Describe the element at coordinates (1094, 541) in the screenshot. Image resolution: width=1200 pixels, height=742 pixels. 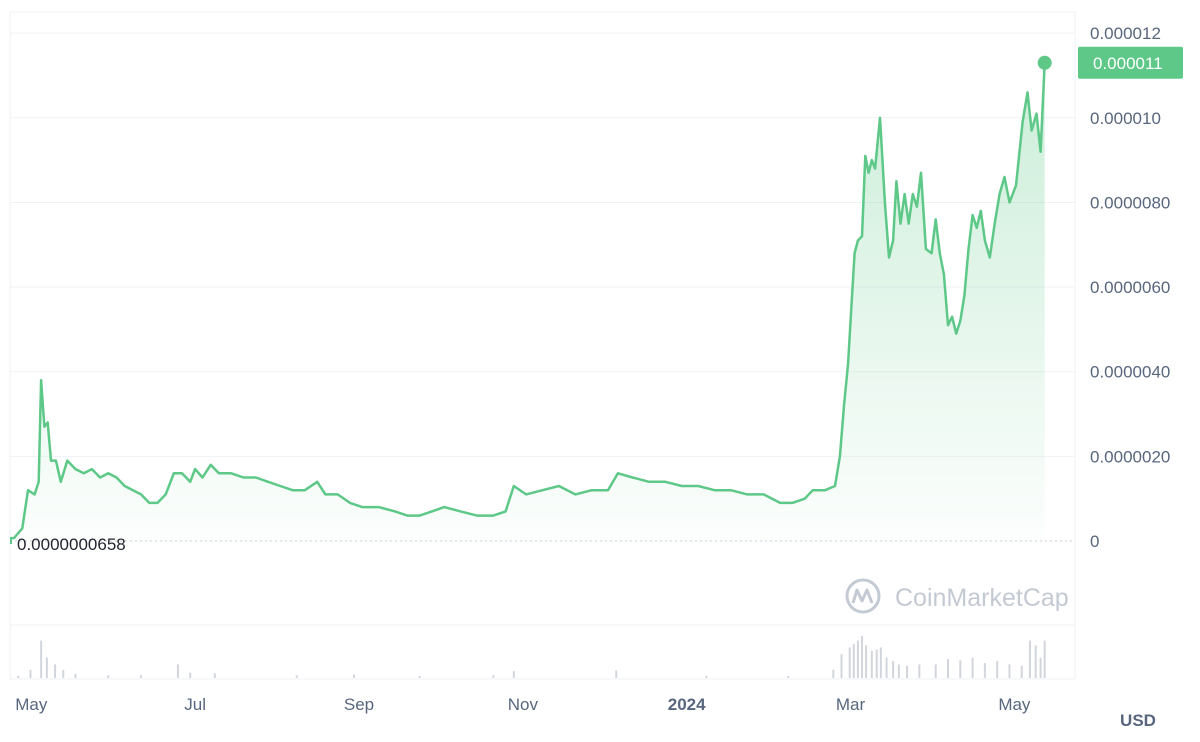
I see `y-tick-label: 0` at that location.